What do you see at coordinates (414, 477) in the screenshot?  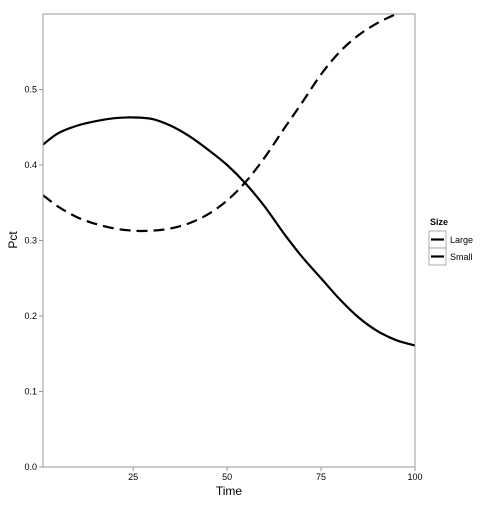 I see `x-tick-label: 100` at bounding box center [414, 477].